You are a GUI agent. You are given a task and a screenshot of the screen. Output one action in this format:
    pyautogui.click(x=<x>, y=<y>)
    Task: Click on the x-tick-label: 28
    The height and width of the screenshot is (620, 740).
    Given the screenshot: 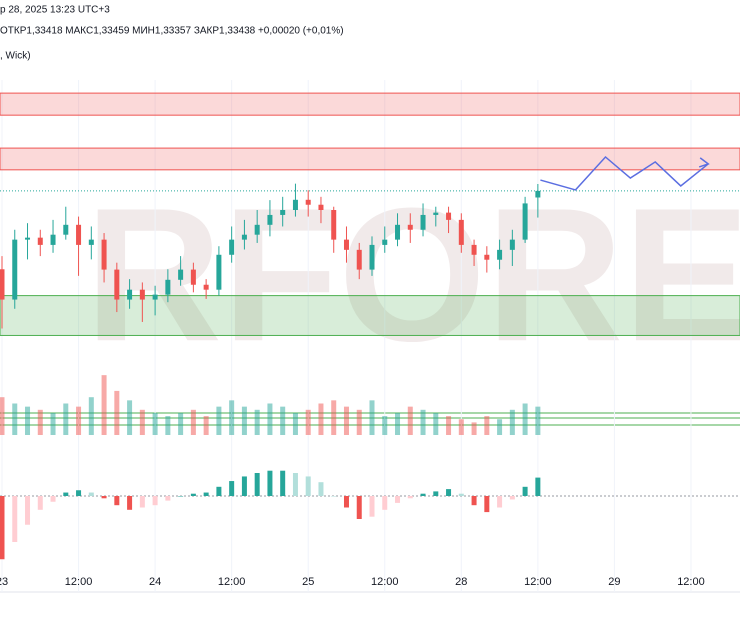 What is the action you would take?
    pyautogui.click(x=461, y=582)
    